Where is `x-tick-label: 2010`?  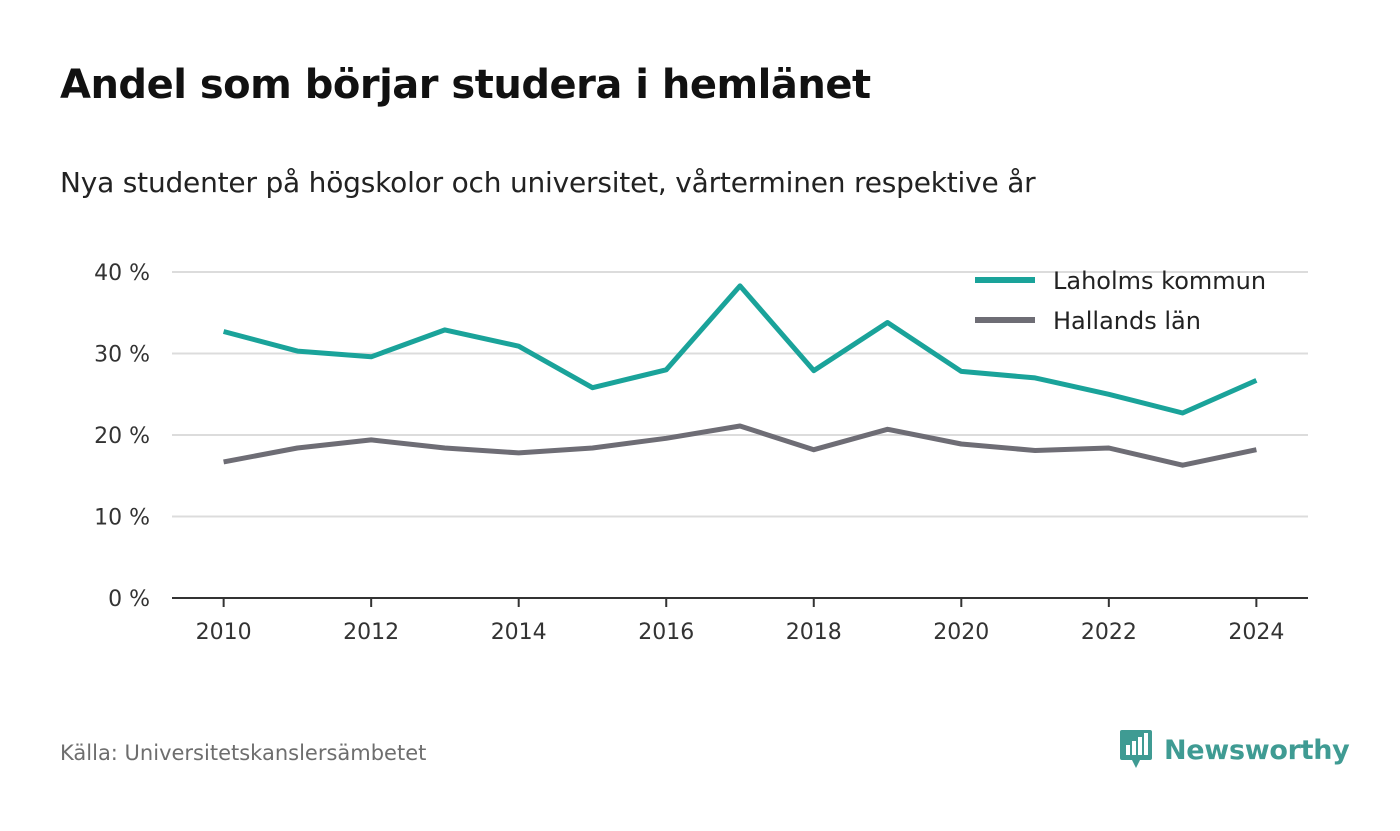
x-tick-label: 2010 is located at coordinates (224, 632).